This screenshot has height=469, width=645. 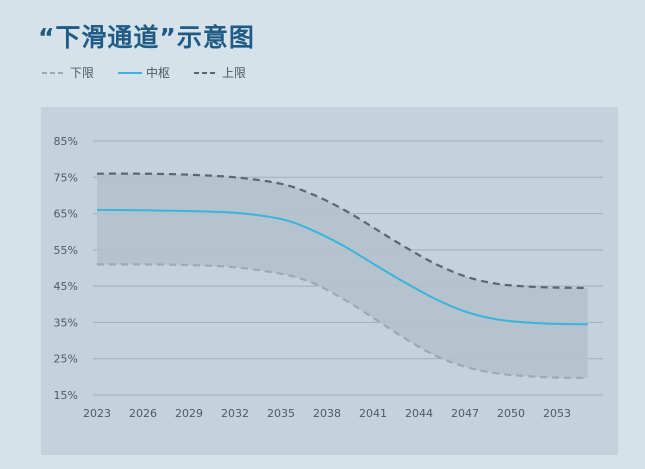 I want to click on legend-item-lower: 下限, so click(x=68, y=72).